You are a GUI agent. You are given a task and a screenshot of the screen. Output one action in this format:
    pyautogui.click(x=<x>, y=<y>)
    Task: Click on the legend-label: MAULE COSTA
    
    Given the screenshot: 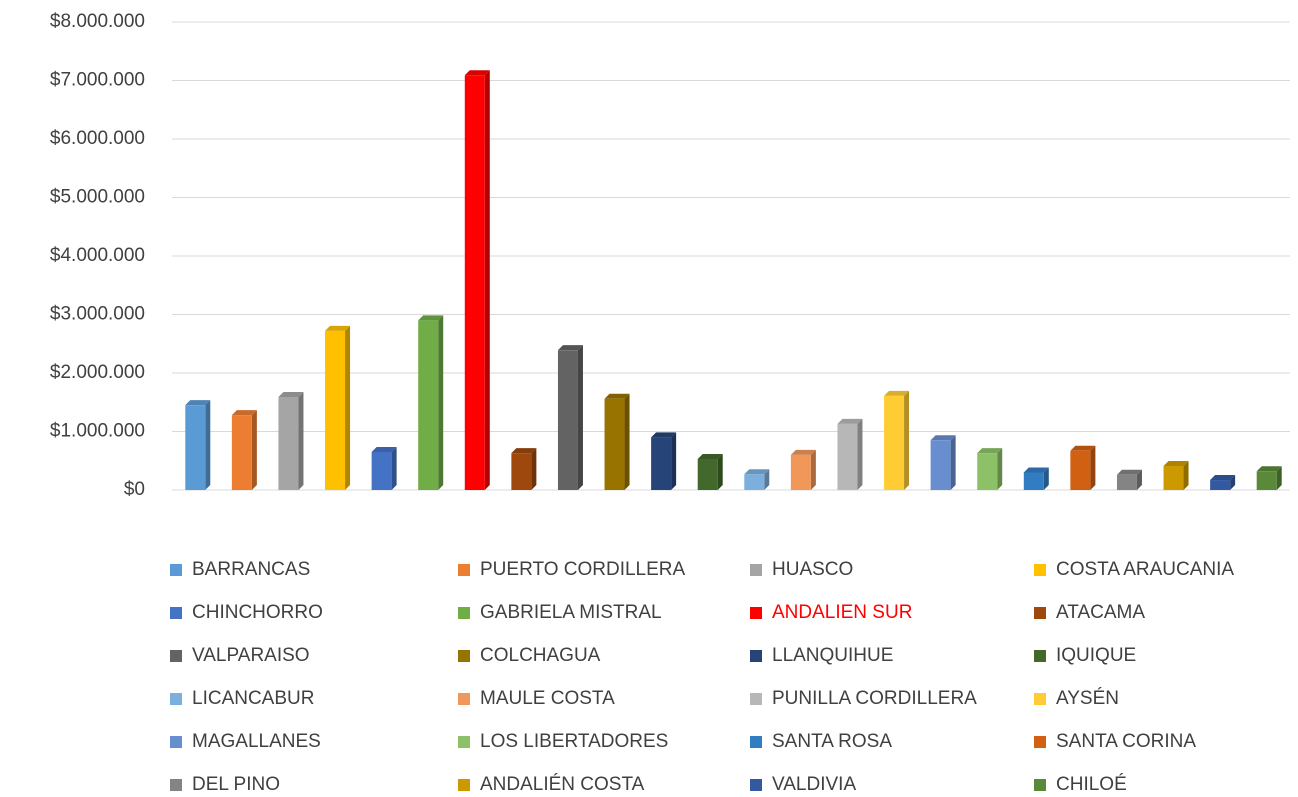 What is the action you would take?
    pyautogui.click(x=547, y=698)
    